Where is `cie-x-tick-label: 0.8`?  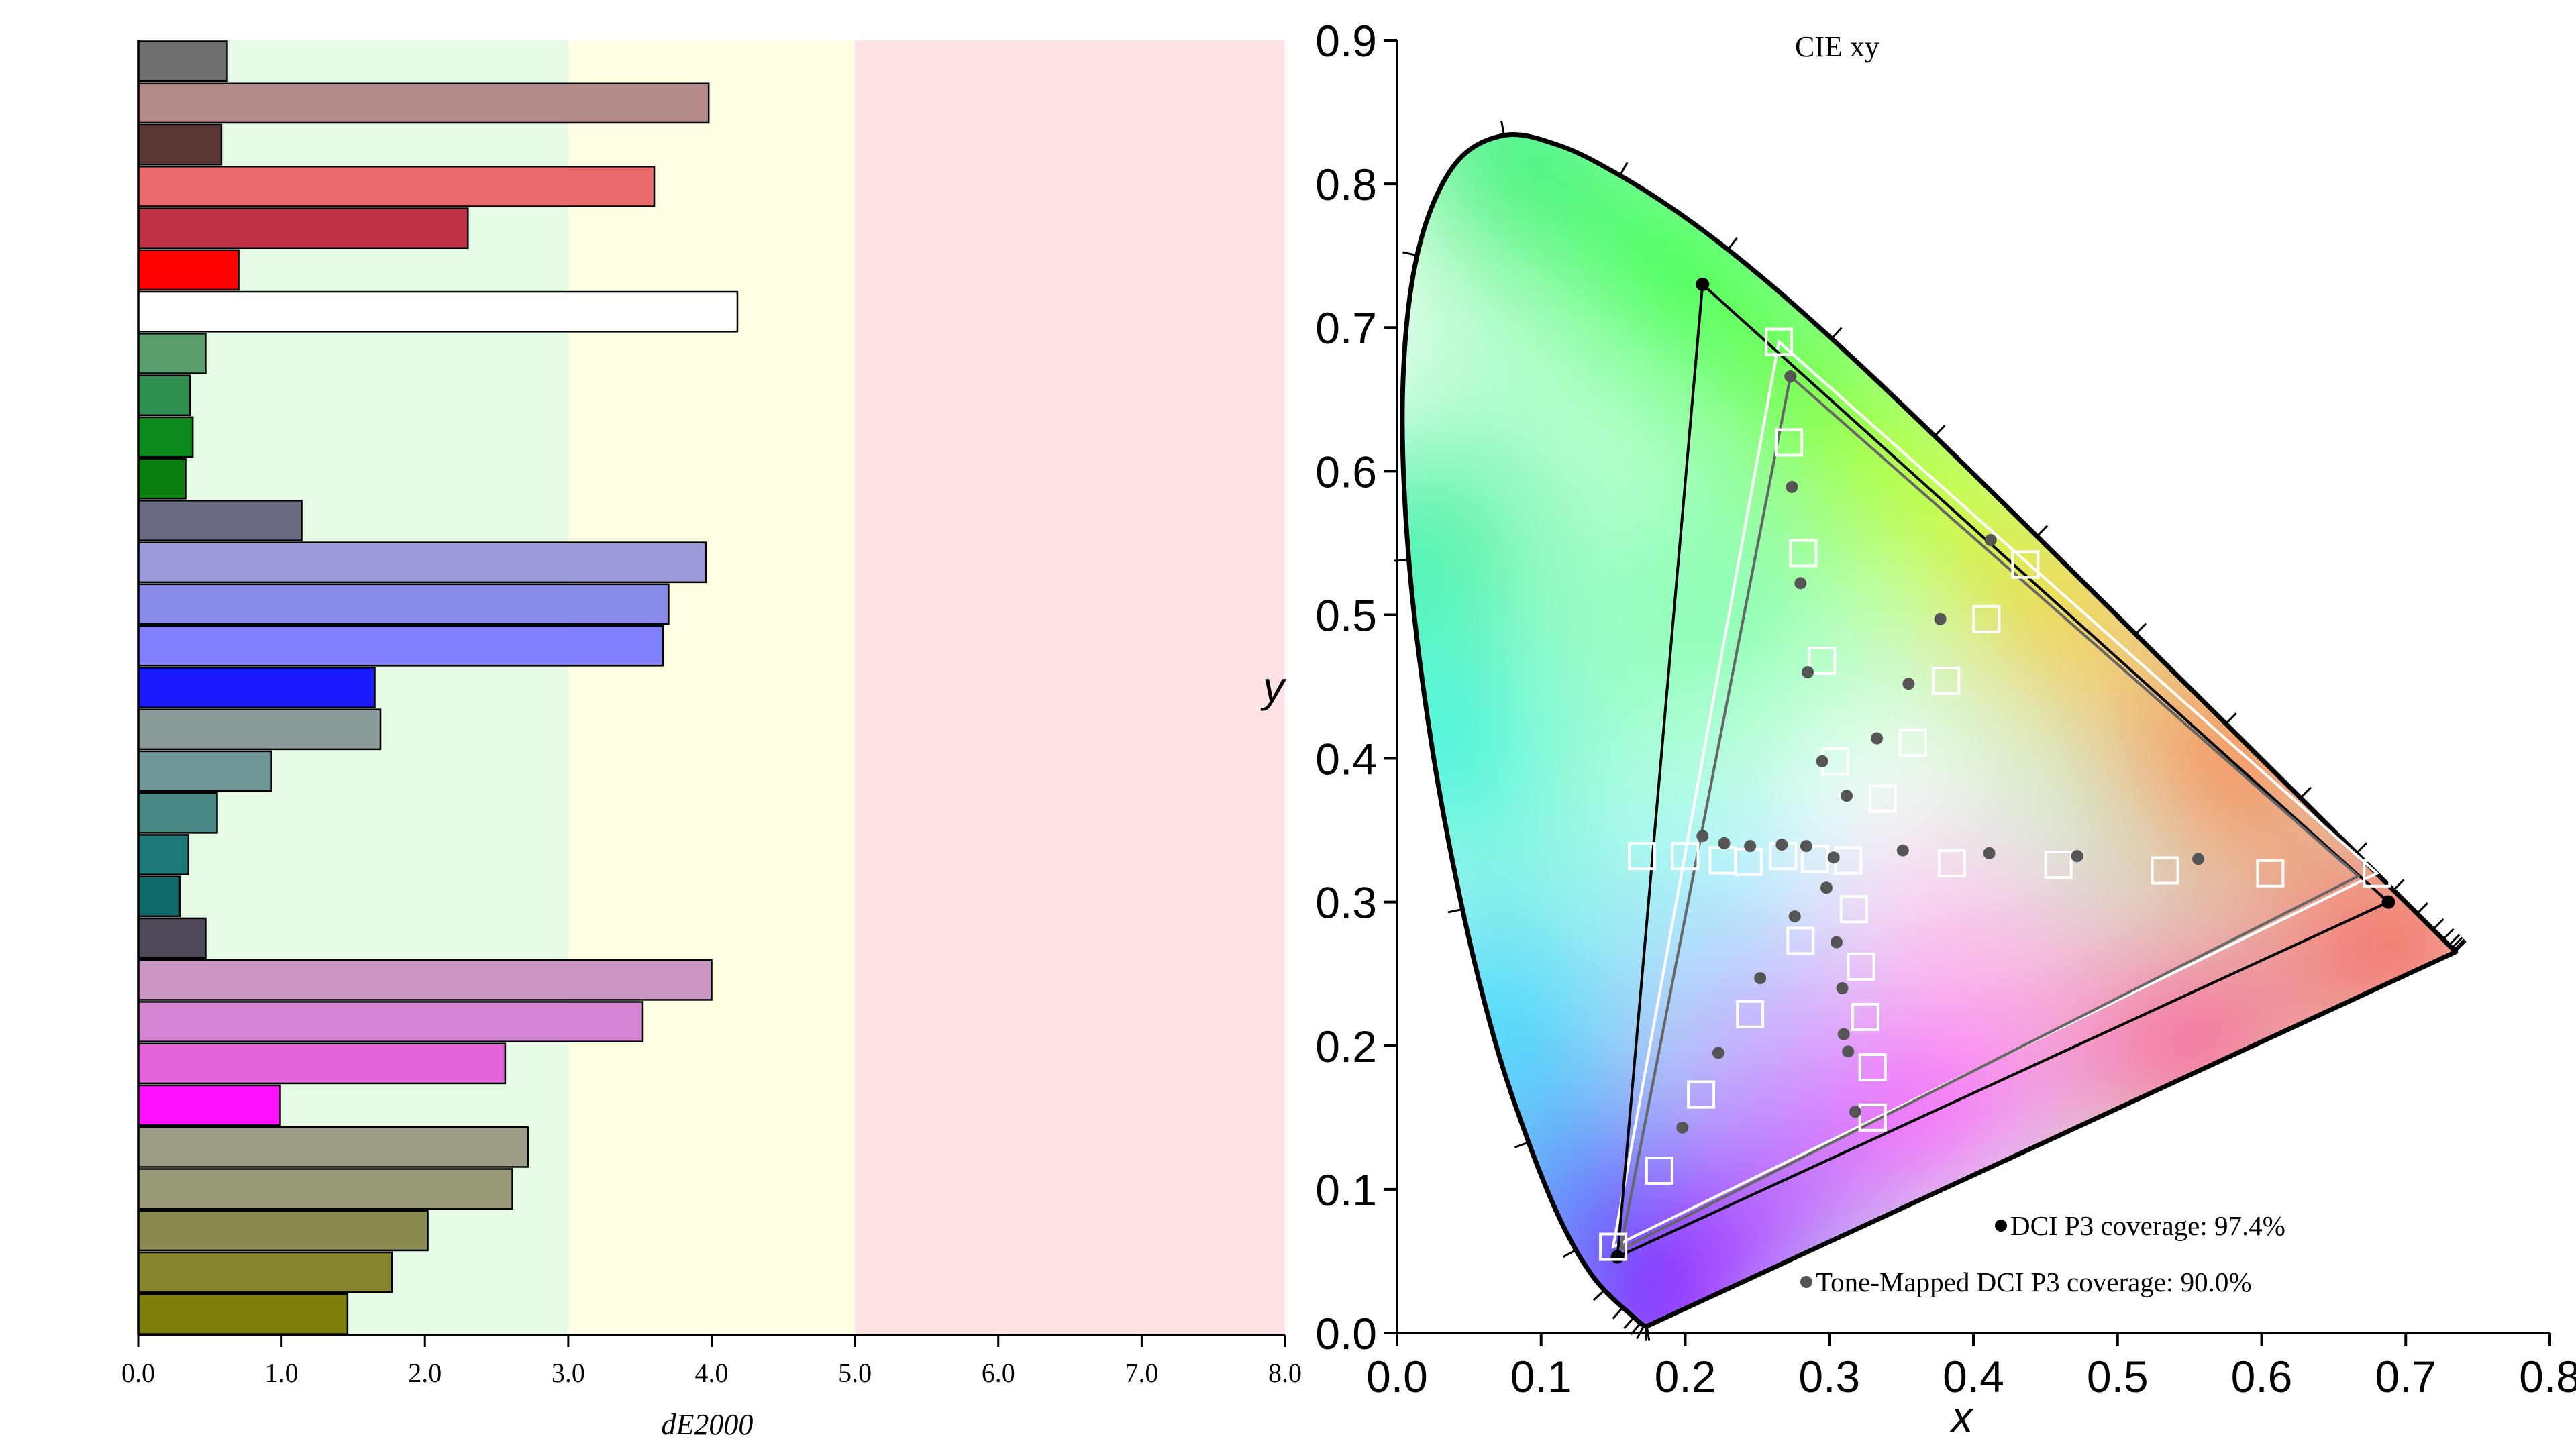
cie-x-tick-label: 0.8 is located at coordinates (2547, 1376).